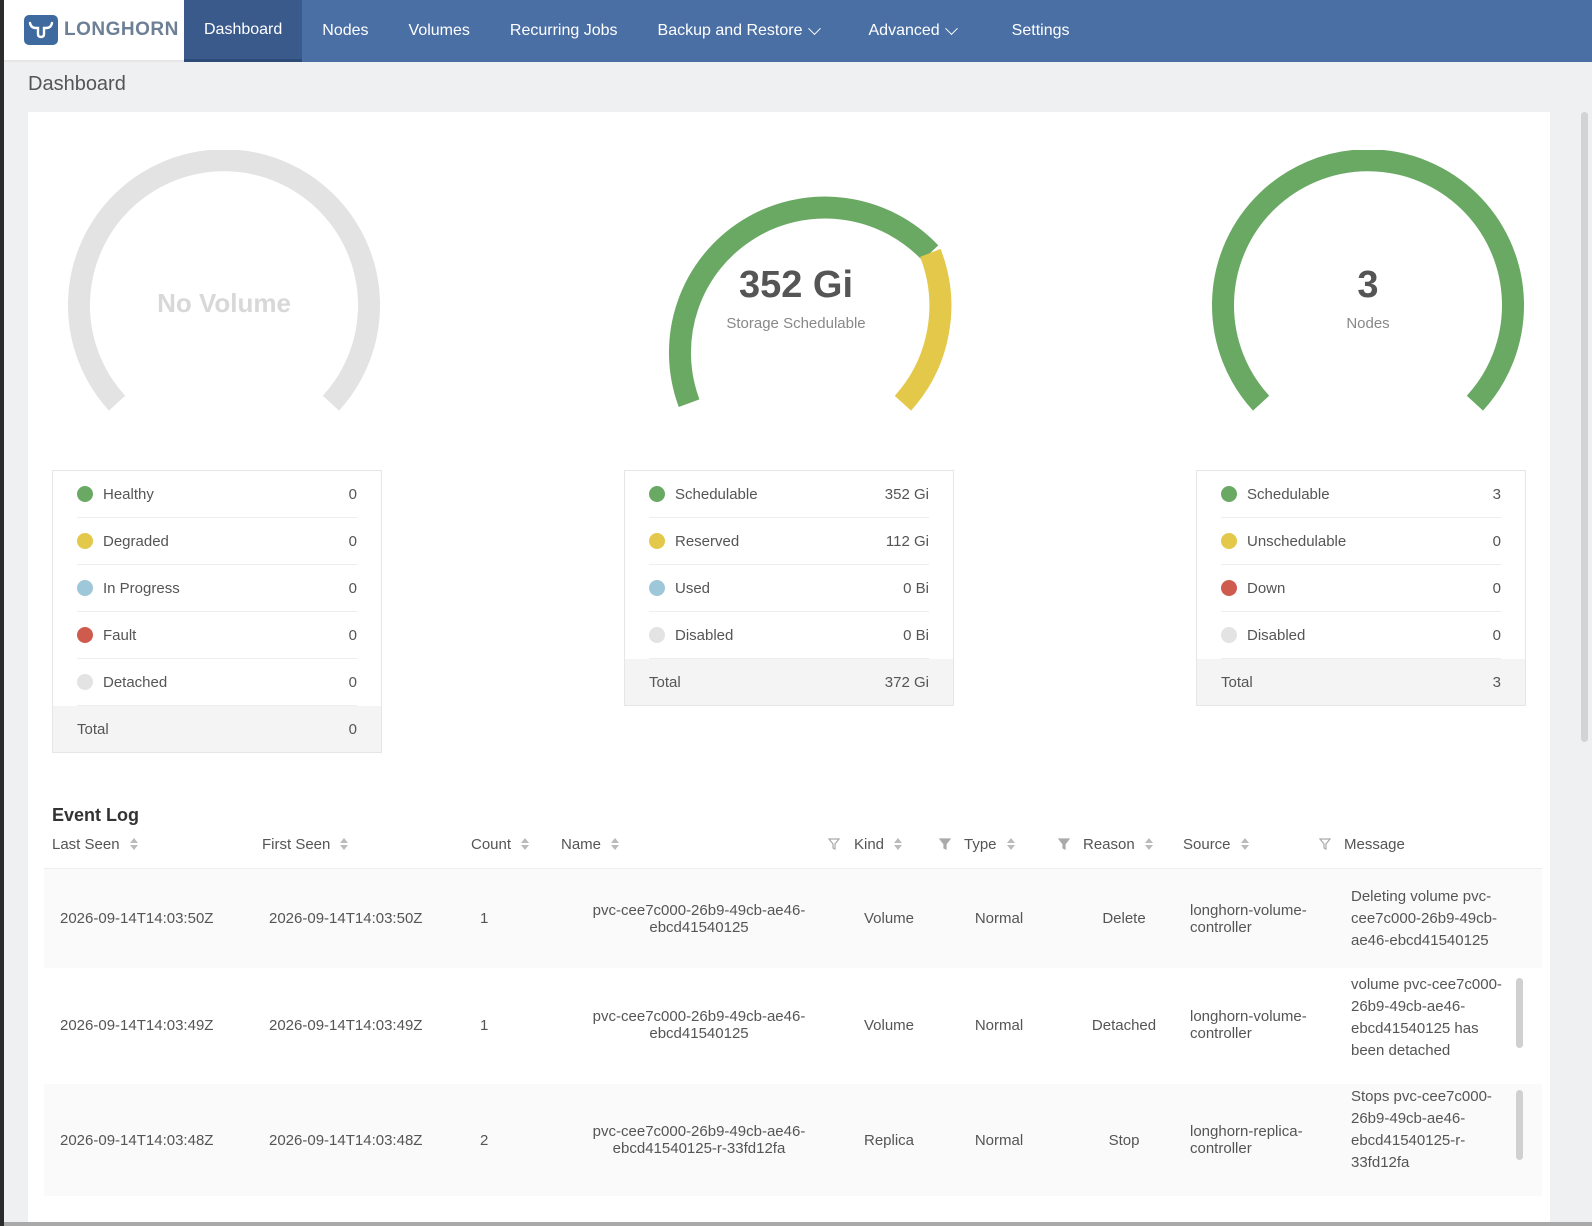  I want to click on col-label: Type, so click(980, 844).